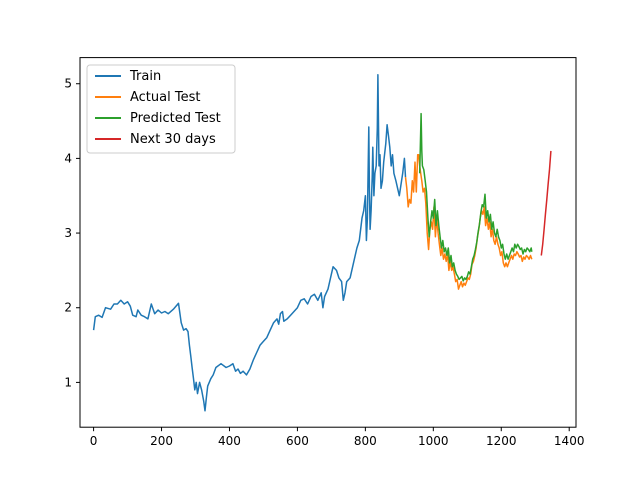 The width and height of the screenshot is (640, 480). I want to click on y-tick-label: 3, so click(68, 233).